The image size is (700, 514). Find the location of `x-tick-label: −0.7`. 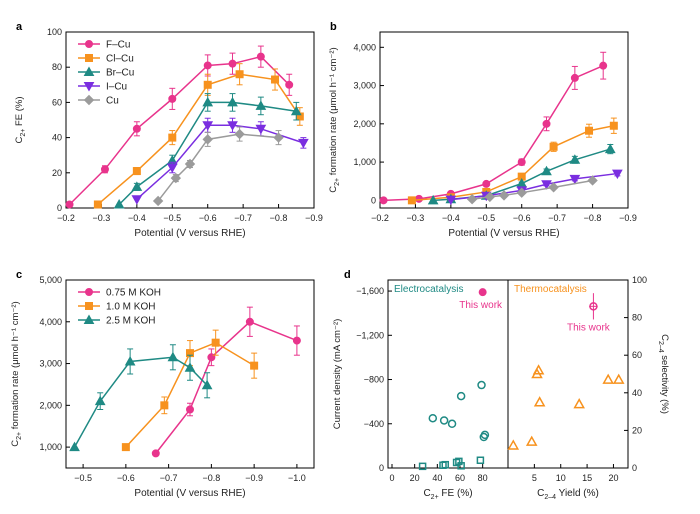

x-tick-label: −0.7 is located at coordinates (557, 218).